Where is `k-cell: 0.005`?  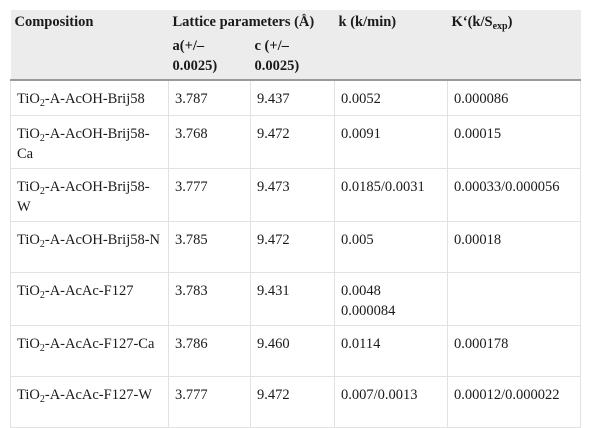 k-cell: 0.005 is located at coordinates (391, 247).